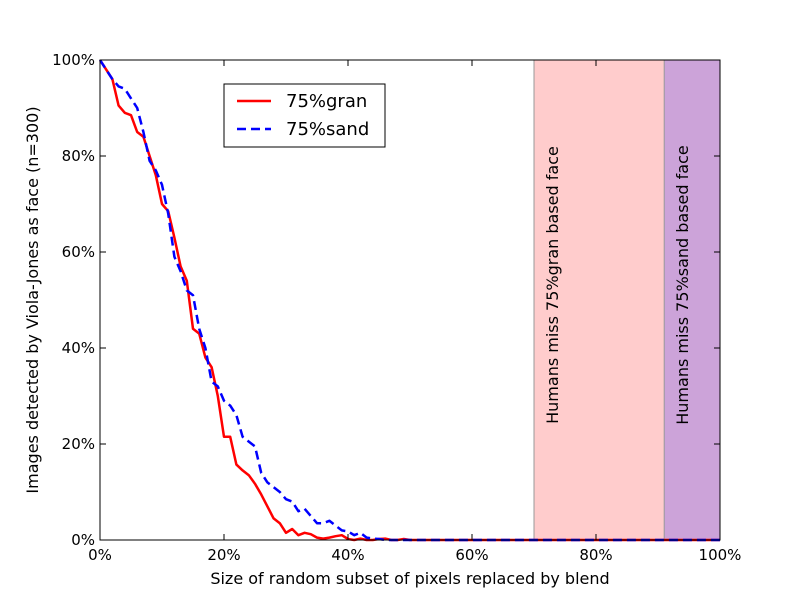 This screenshot has width=800, height=604. I want to click on y-tick-label-2: 40%, so click(78, 348).